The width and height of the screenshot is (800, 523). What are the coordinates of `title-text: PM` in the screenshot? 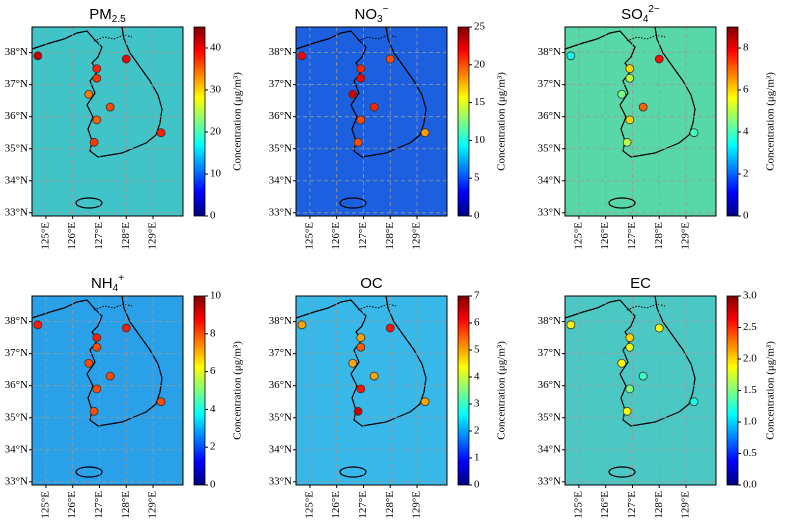 It's located at (100, 14).